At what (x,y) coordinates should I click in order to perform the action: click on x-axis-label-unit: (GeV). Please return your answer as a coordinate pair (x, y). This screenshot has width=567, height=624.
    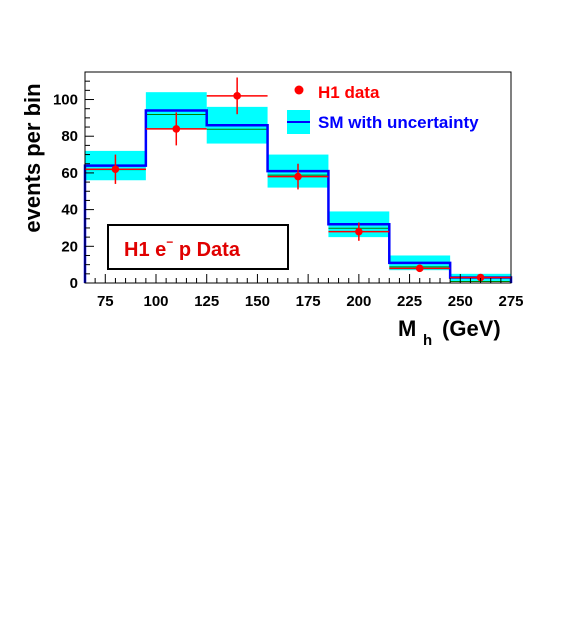
    Looking at the image, I should click on (471, 328).